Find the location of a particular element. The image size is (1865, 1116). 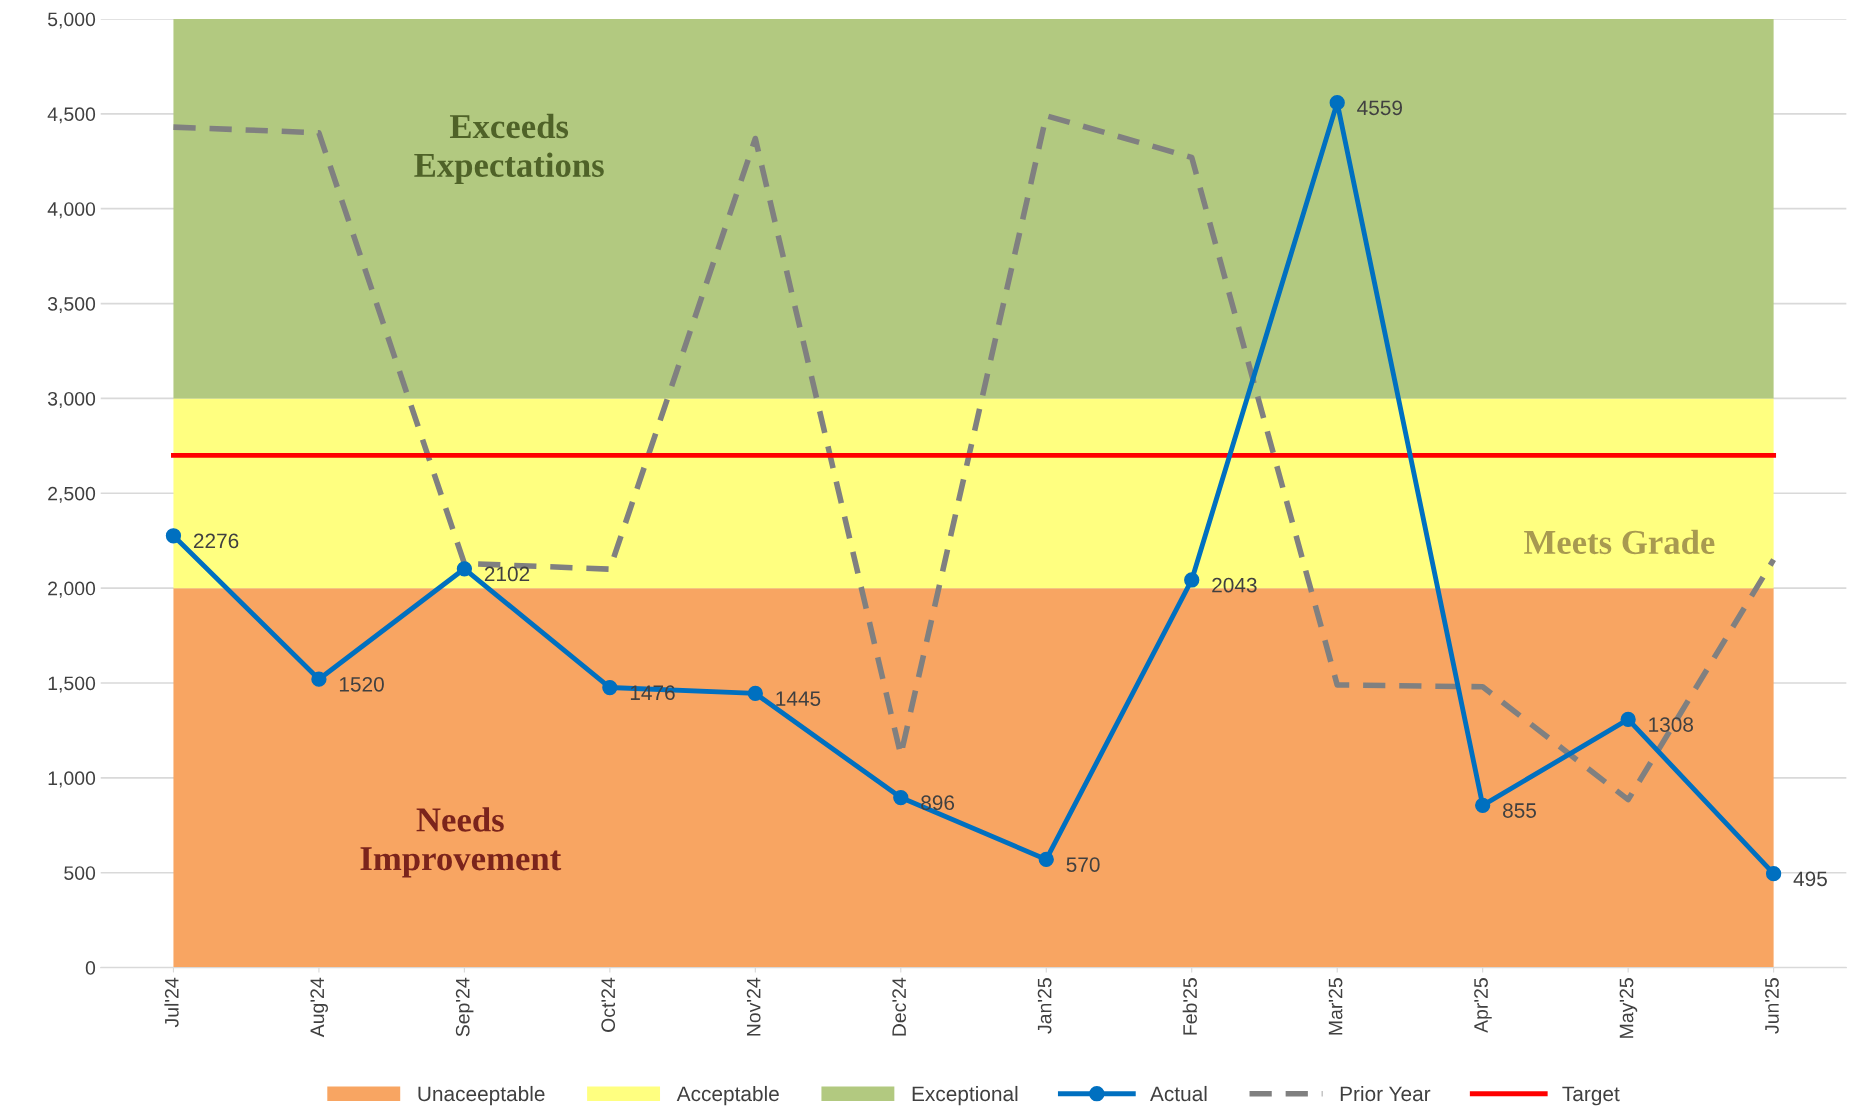

x-tick-label: Mar'25 is located at coordinates (1335, 1006).